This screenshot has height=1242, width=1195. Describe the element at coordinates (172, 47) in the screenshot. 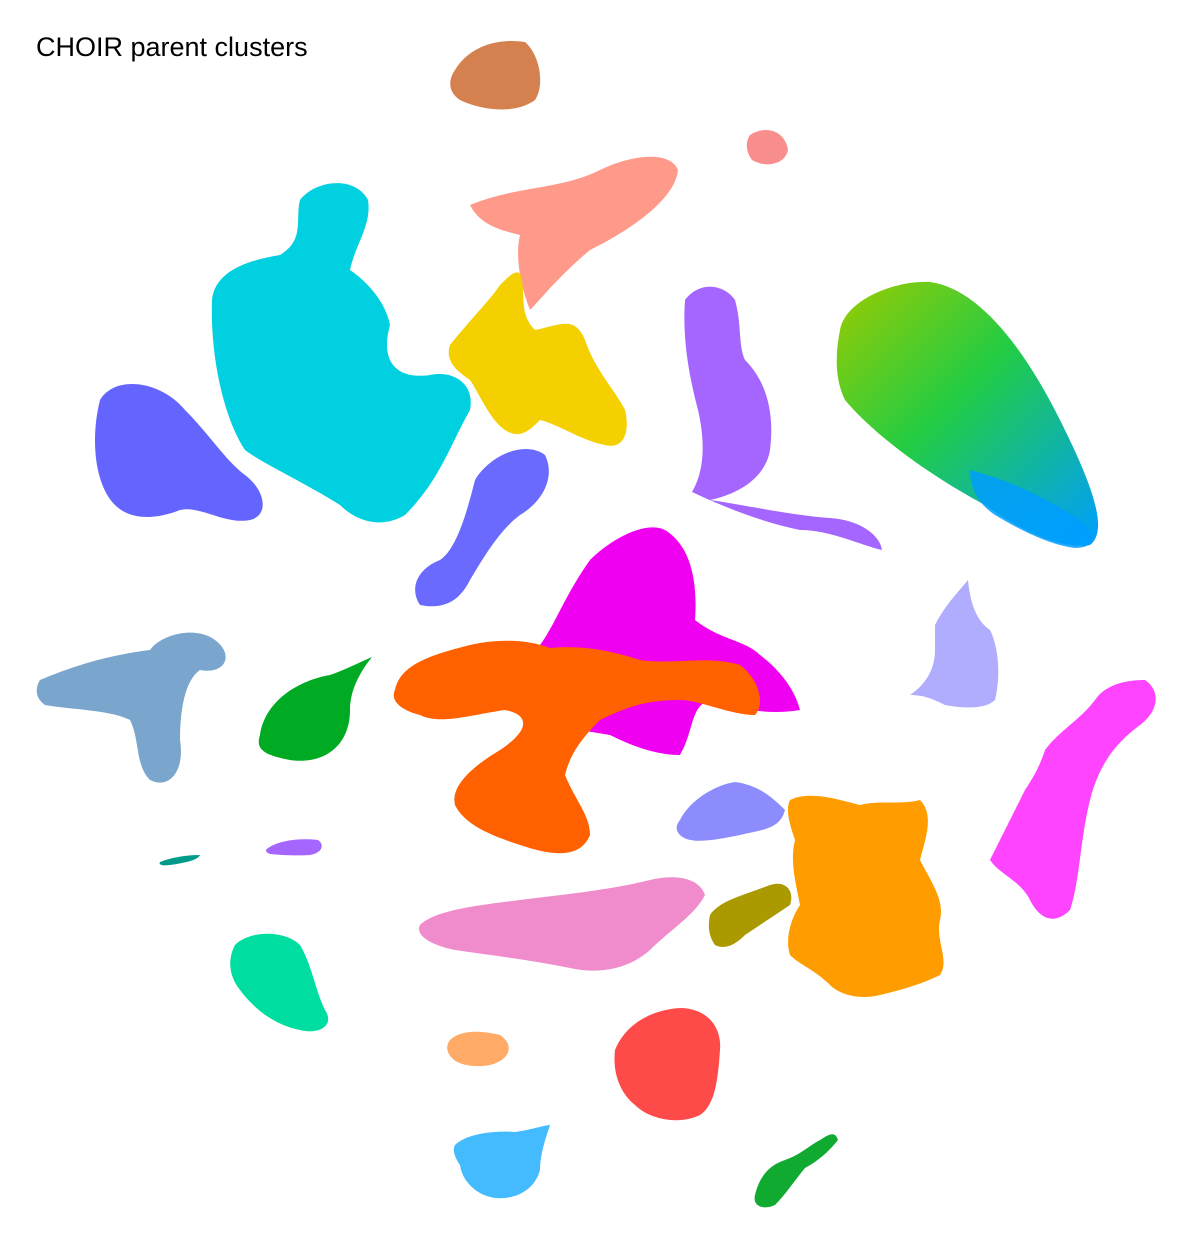

I see `chart-title: CHOIR parent clusters` at that location.